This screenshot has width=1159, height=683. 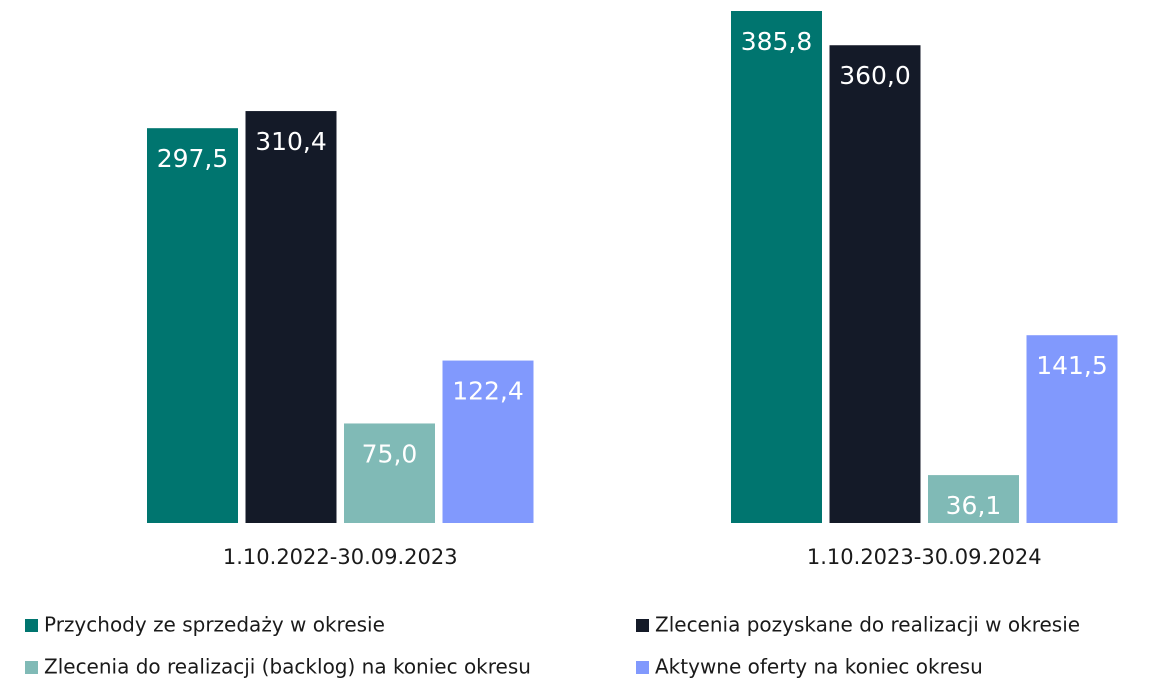 What do you see at coordinates (924, 557) in the screenshot?
I see `x-tick-label: 1.10.2023-30.09.2024` at bounding box center [924, 557].